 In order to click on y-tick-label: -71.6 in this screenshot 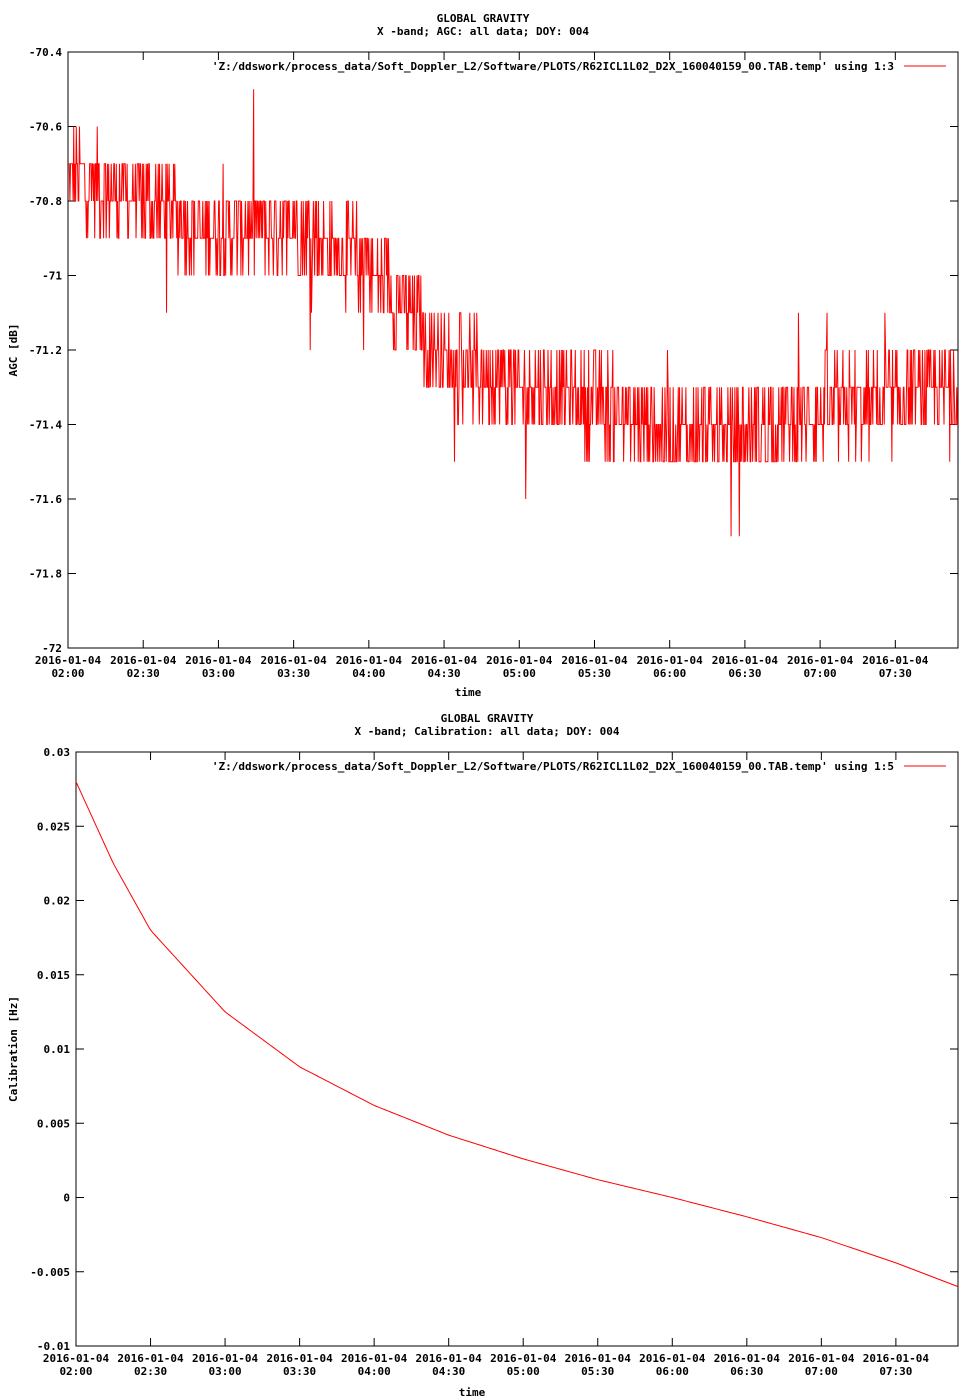, I will do `click(45, 499)`.